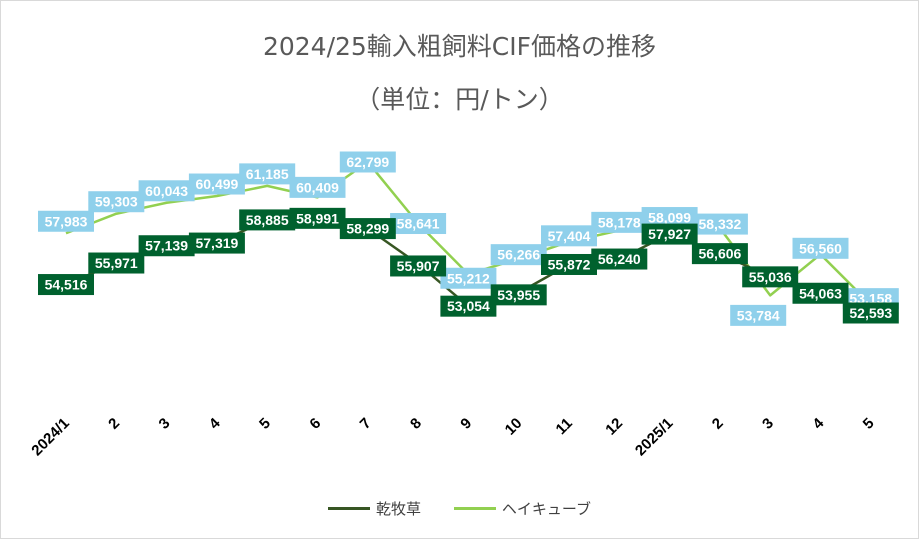 The height and width of the screenshot is (539, 919). I want to click on data-label-haycube-text: 58,641, so click(418, 224).